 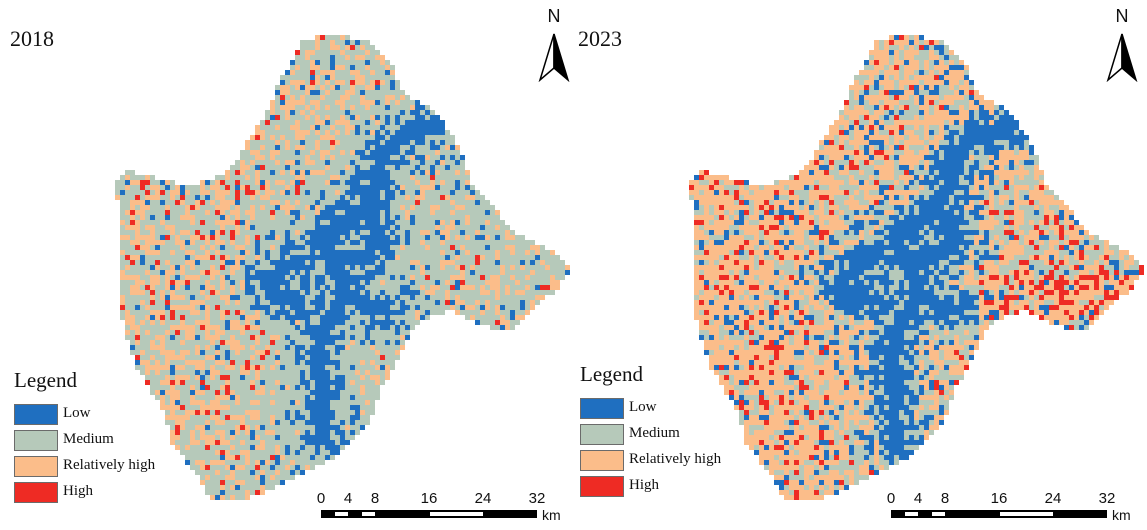 What do you see at coordinates (600, 38) in the screenshot?
I see `year-label: 2023` at bounding box center [600, 38].